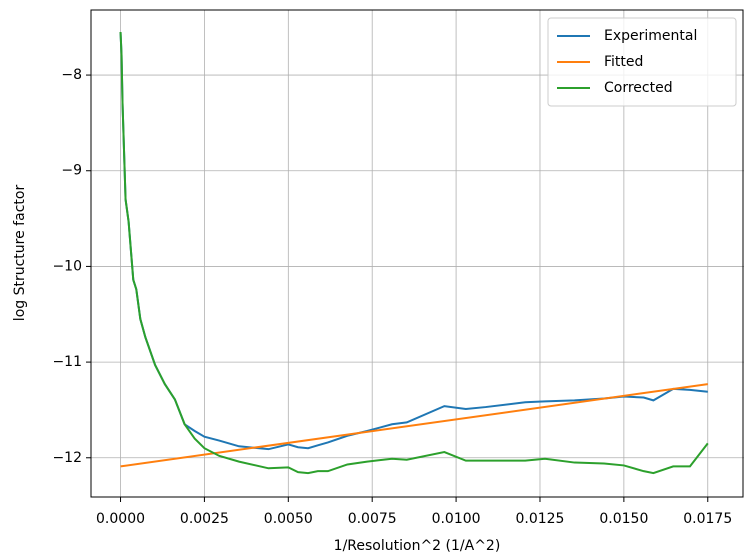 Image resolution: width=745 pixels, height=558 pixels. What do you see at coordinates (120, 519) in the screenshot?
I see `x-tick-label: 0.0000` at bounding box center [120, 519].